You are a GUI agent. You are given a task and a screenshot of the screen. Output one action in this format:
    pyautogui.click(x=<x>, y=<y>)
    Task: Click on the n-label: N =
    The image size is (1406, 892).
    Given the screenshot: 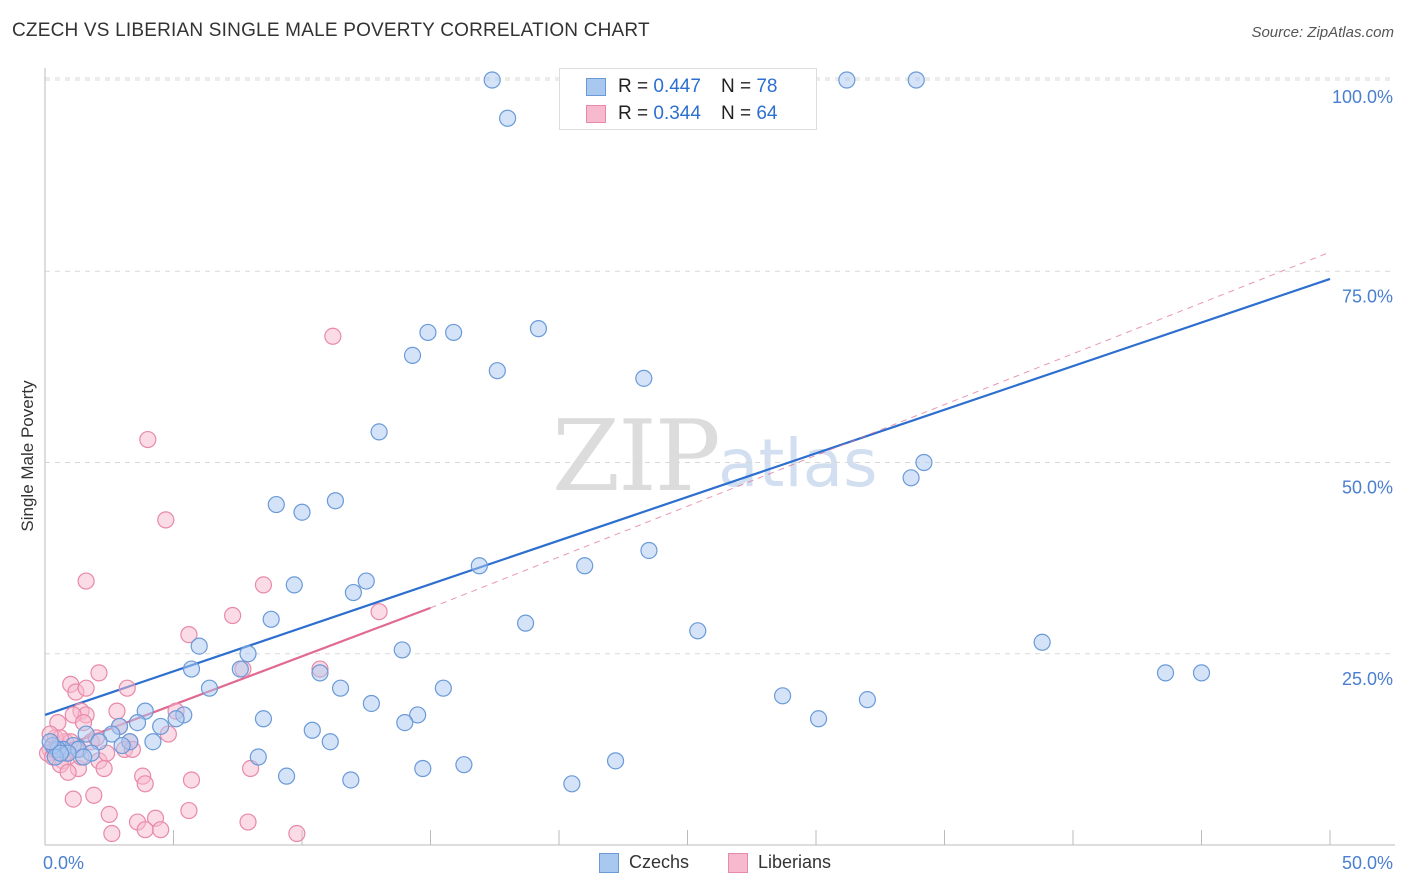 What is the action you would take?
    pyautogui.click(x=736, y=113)
    